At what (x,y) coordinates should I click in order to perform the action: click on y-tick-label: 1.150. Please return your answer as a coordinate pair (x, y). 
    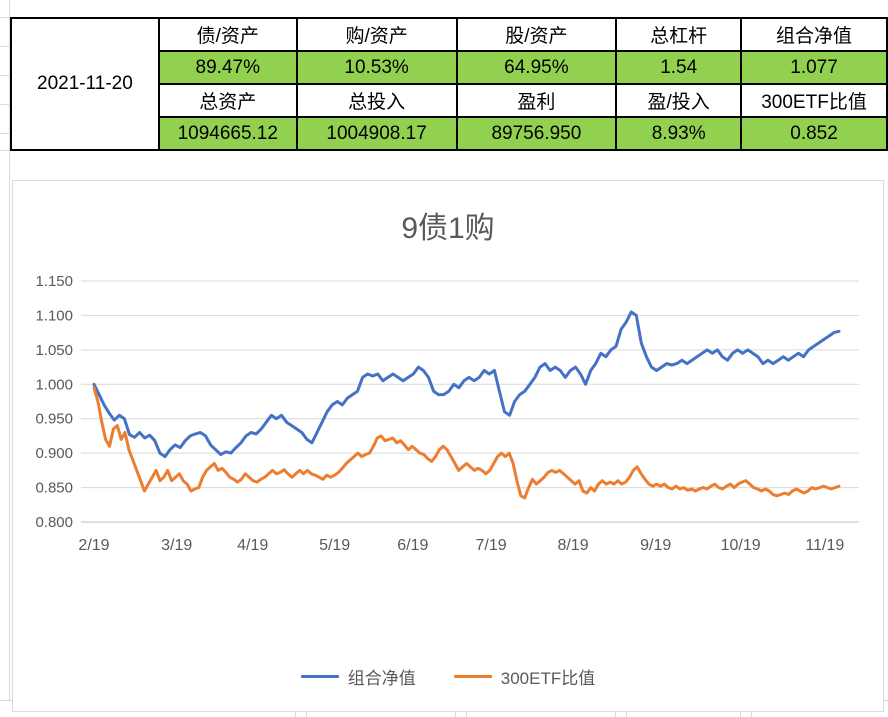
    Looking at the image, I should click on (54, 281).